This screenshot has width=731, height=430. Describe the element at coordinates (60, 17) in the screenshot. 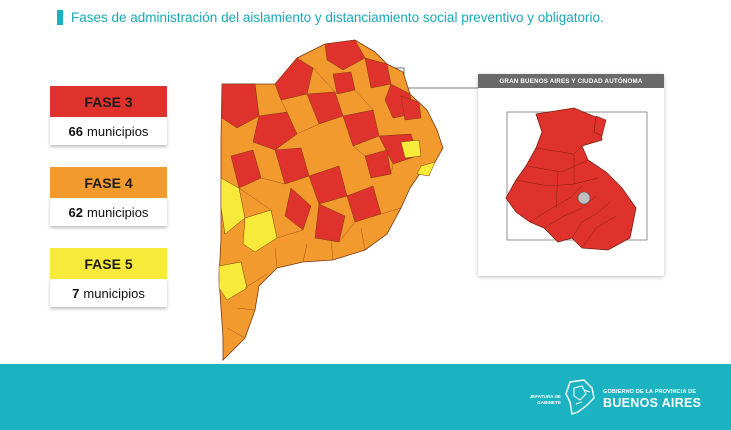

I see `title-accent-bar` at that location.